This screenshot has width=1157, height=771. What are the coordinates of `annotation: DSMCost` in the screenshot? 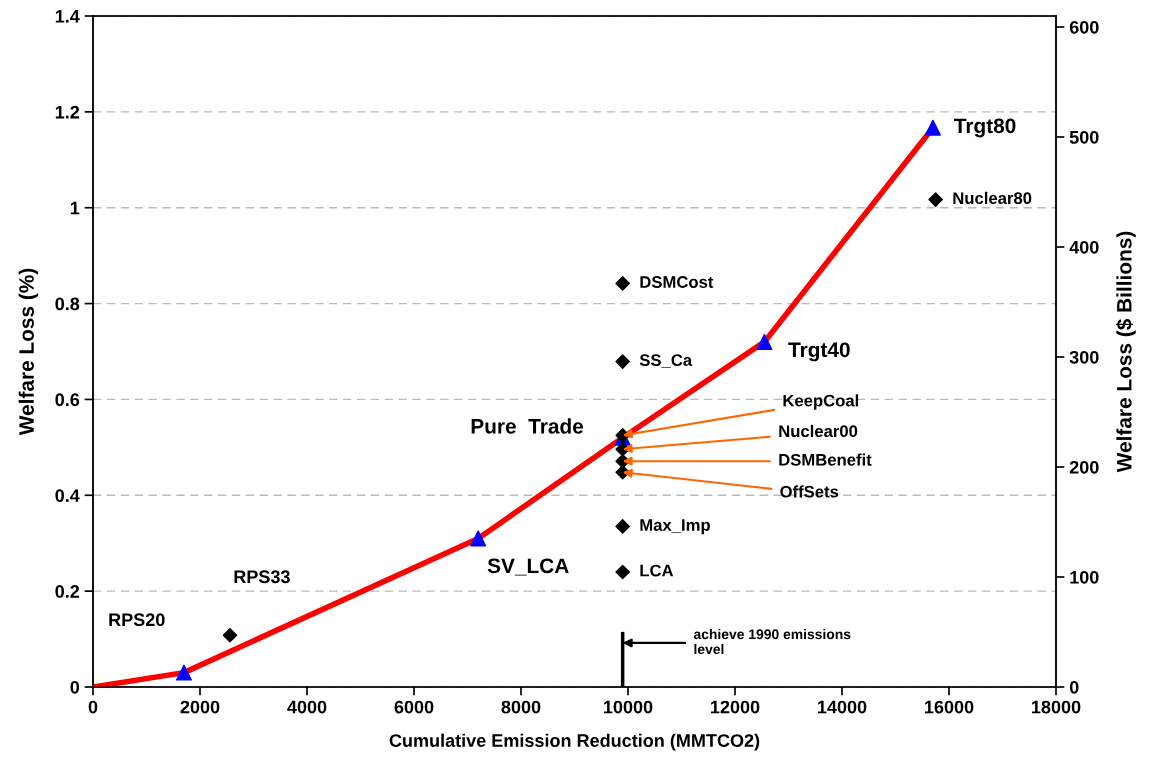 It's located at (677, 282).